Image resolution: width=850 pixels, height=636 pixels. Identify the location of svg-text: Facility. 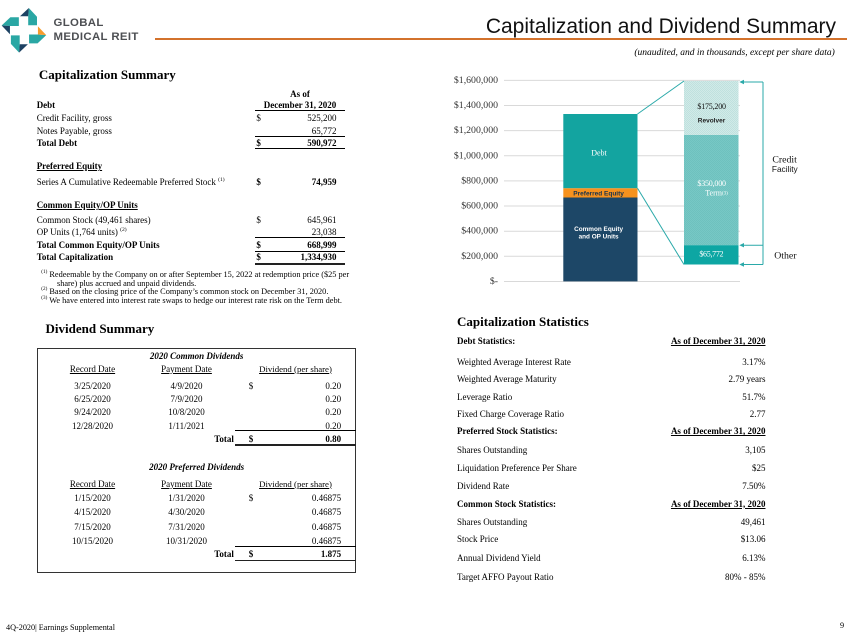
(785, 169).